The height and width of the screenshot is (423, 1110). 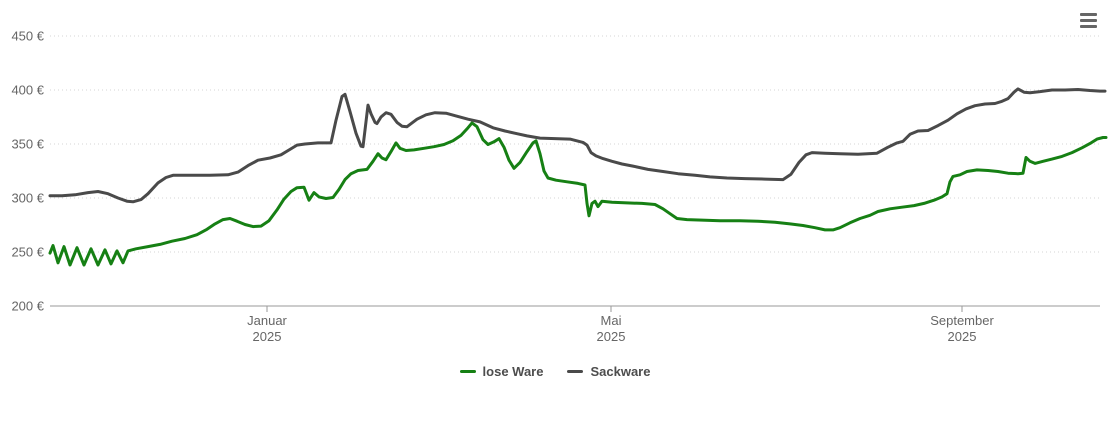 I want to click on x-axis-month: Januar, so click(x=267, y=320).